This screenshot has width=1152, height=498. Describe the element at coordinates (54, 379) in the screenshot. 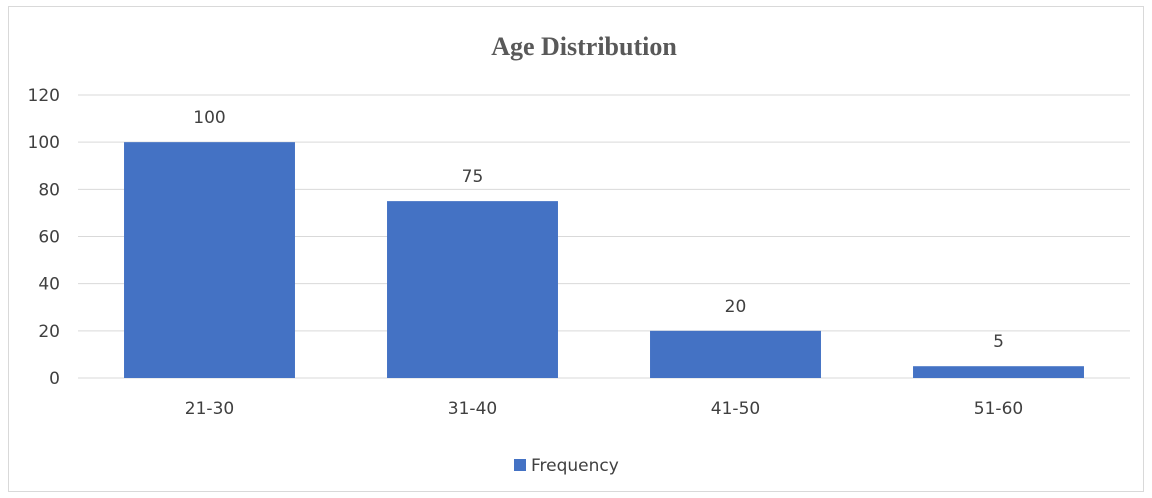

I see `y-tick-label: 0` at that location.